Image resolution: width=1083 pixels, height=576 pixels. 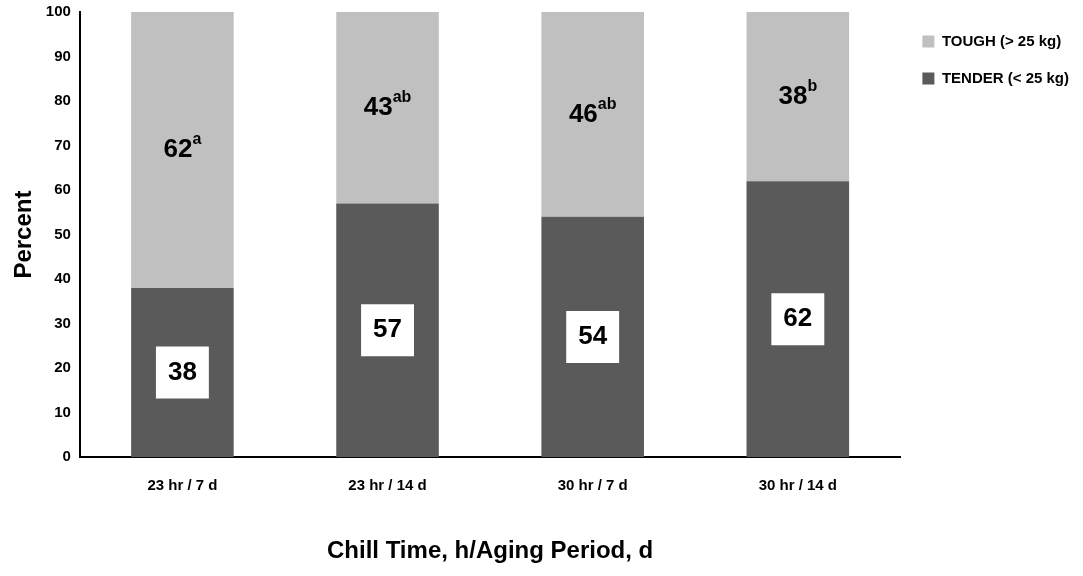 I want to click on y-tick-label: 40, so click(x=62, y=278).